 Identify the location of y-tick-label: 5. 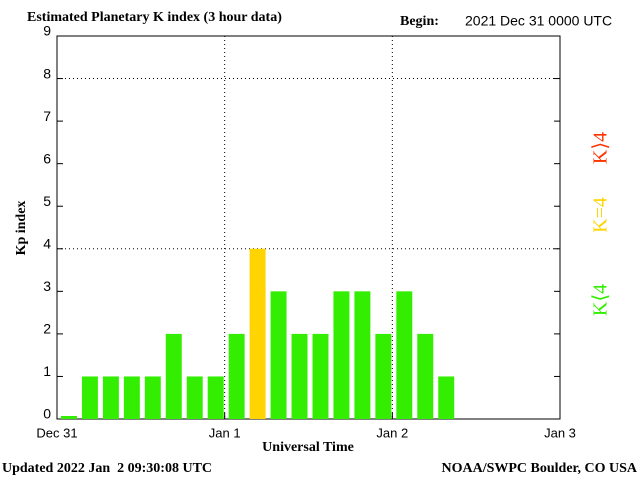
(47, 201).